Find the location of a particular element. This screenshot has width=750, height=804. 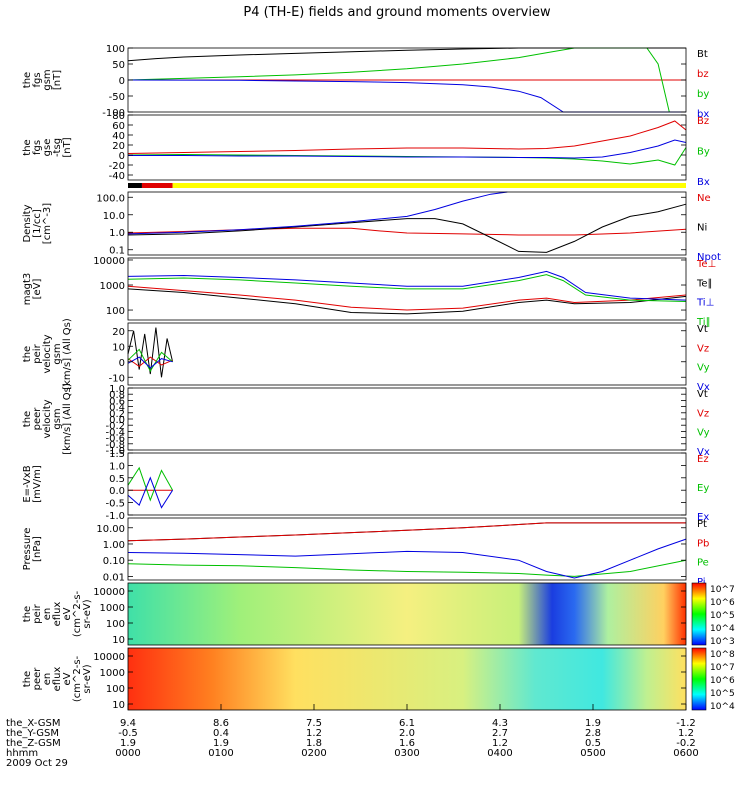

x-tick-label: 2.0 is located at coordinates (407, 733).